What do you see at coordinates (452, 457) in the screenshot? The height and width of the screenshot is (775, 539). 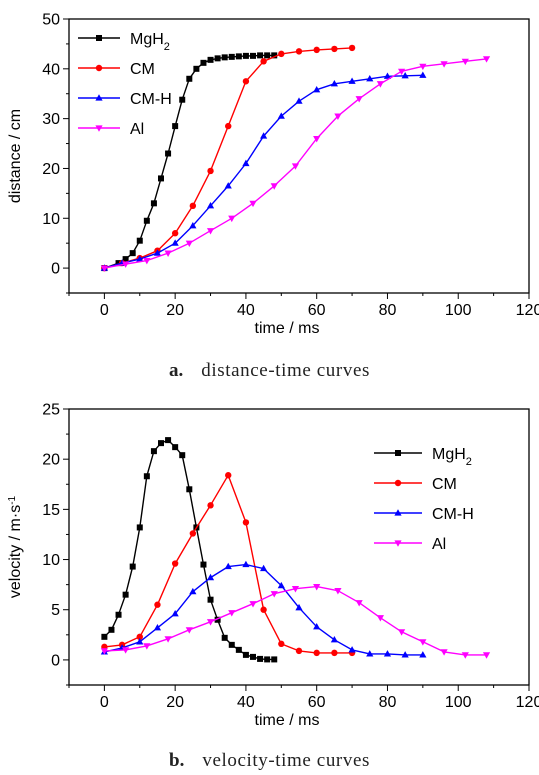 I see `legend-label-MgH2: MgH2` at bounding box center [452, 457].